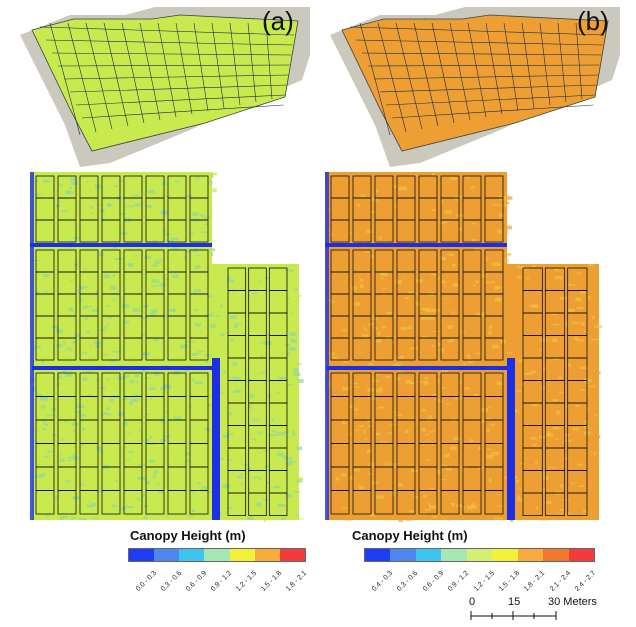 The image size is (636, 627). I want to click on legend-tick-label: 1.2 - 1.5, so click(247, 581).